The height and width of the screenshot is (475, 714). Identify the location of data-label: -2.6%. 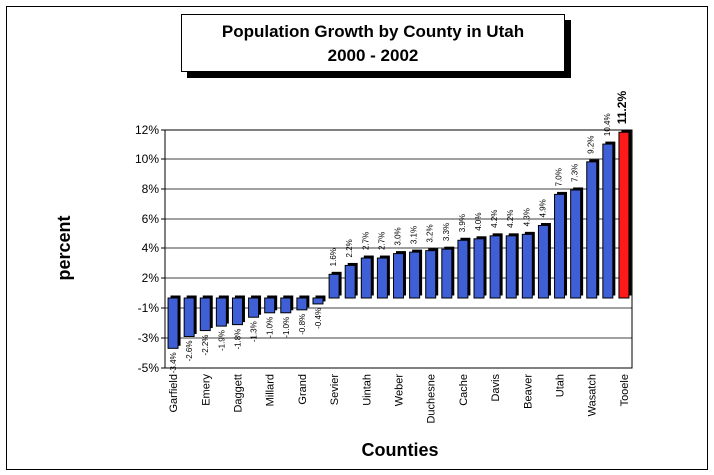
(189, 350).